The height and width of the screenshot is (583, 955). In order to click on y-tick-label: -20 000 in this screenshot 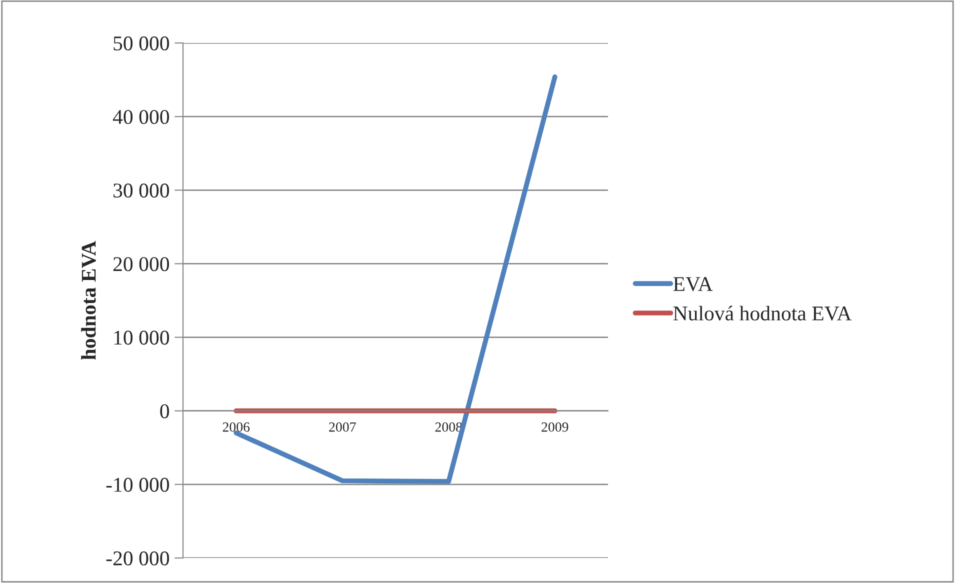, I will do `click(138, 558)`.